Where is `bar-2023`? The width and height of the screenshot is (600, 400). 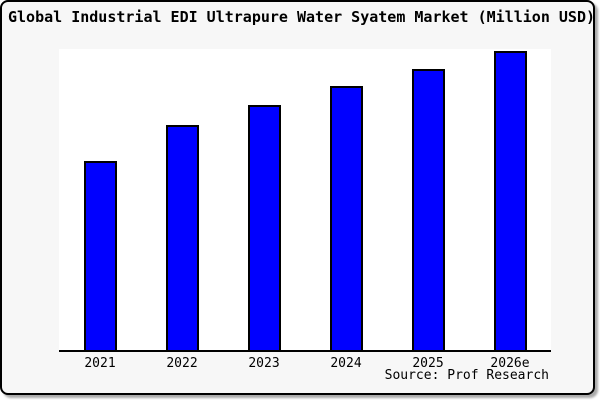 bar-2023 is located at coordinates (264, 227).